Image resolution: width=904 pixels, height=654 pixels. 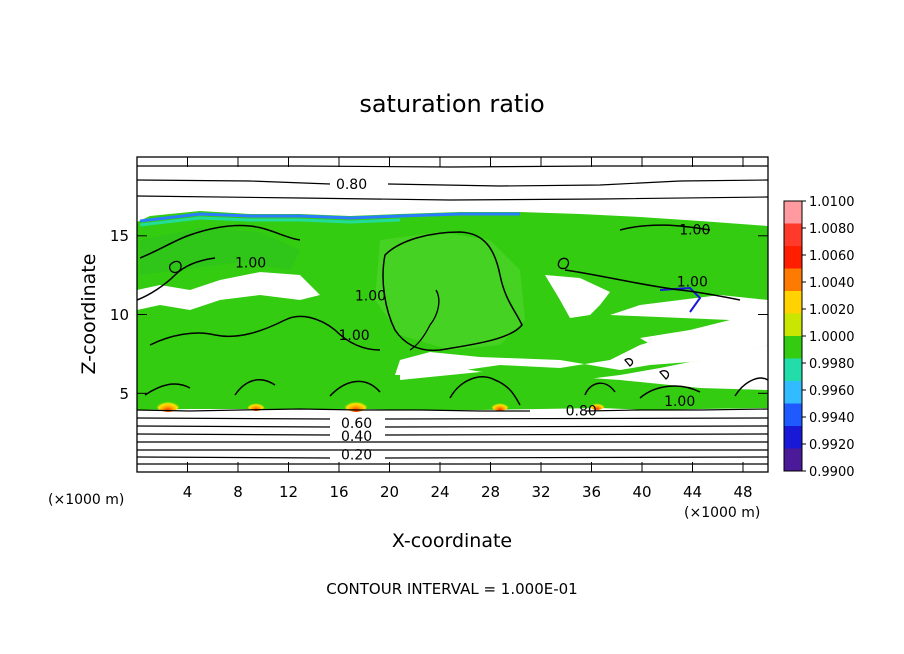 What do you see at coordinates (188, 492) in the screenshot?
I see `x-tick-label: 4` at bounding box center [188, 492].